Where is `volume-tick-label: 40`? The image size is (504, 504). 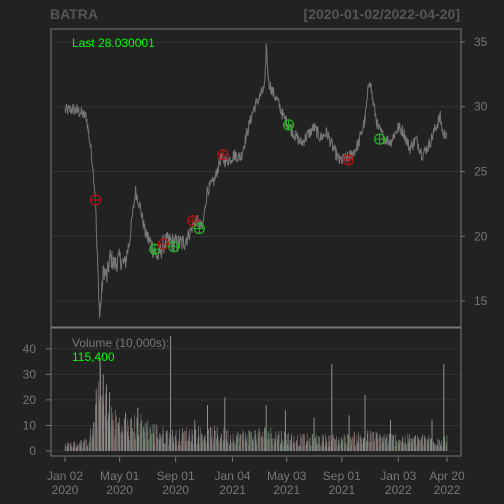
volume-tick-label: 40 is located at coordinates (30, 349).